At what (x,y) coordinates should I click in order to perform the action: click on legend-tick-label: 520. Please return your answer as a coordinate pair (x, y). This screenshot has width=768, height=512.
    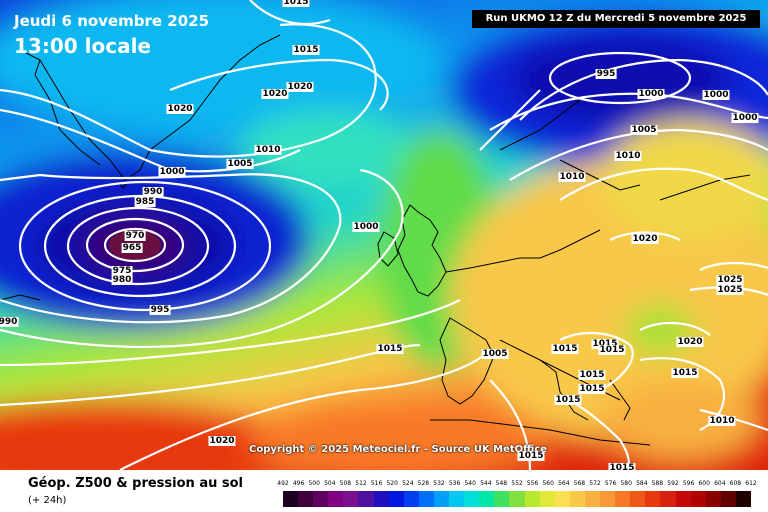
    Looking at the image, I should click on (392, 483).